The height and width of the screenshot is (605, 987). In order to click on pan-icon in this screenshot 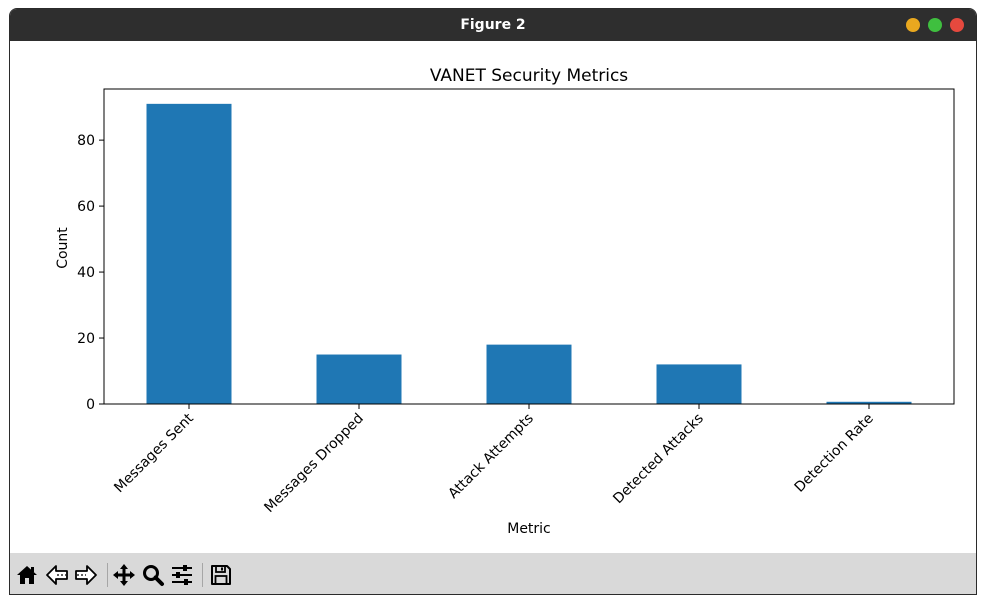, I will do `click(124, 575)`.